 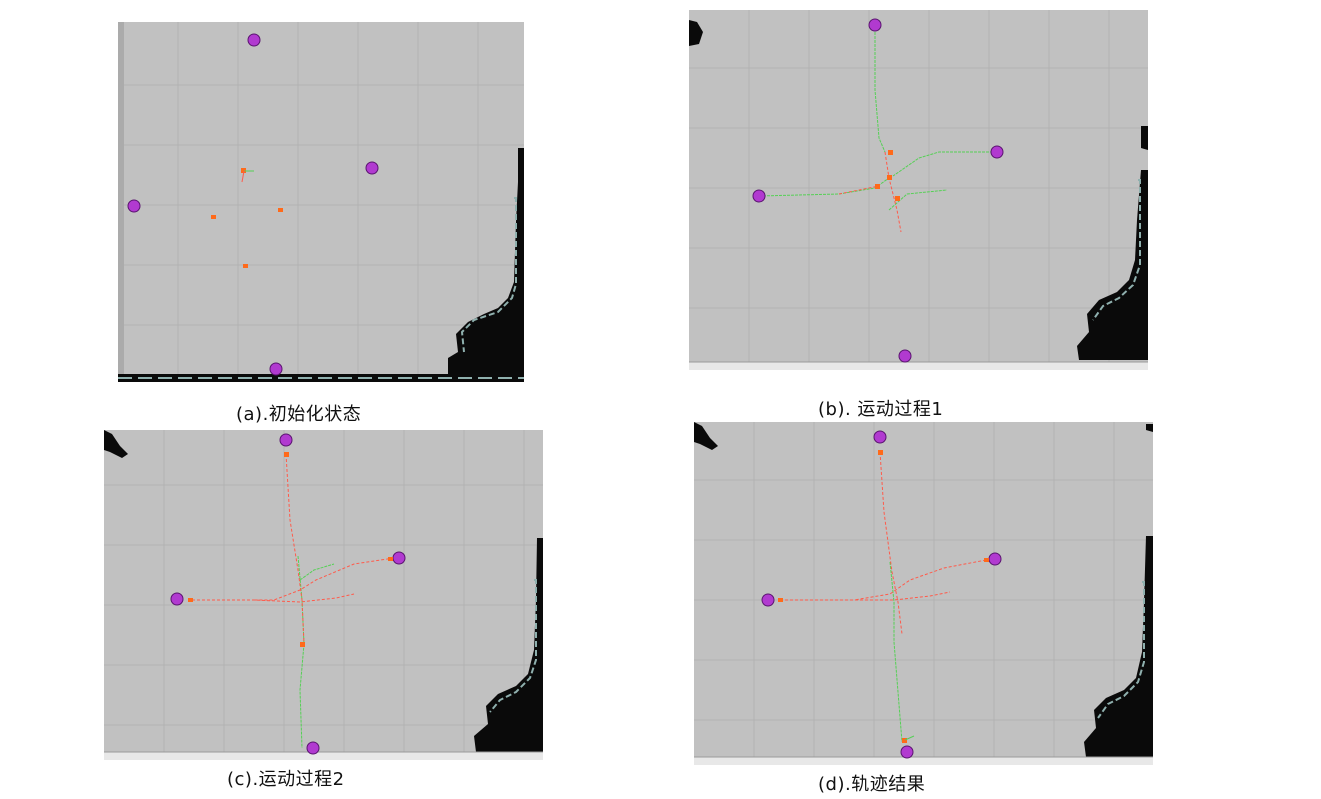 What do you see at coordinates (881, 409) in the screenshot?
I see `caption-b: (b). 运动过程1` at bounding box center [881, 409].